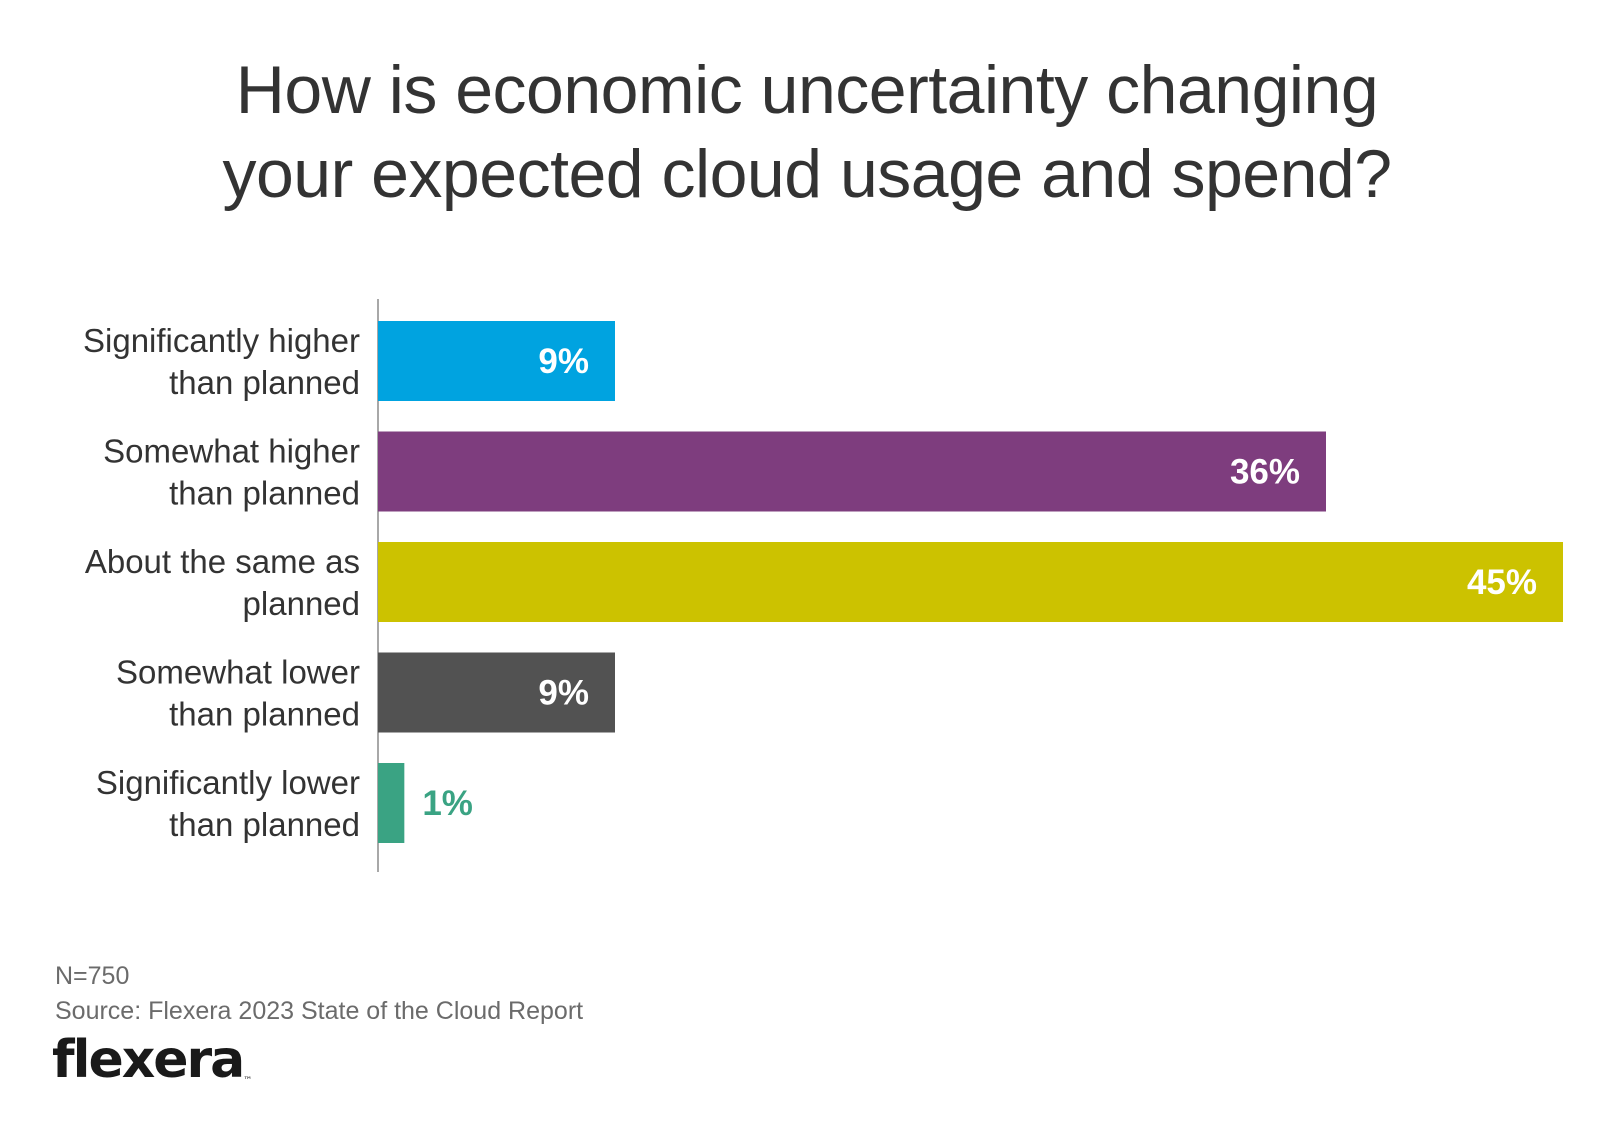  What do you see at coordinates (228, 782) in the screenshot?
I see `category-label-5-line-1: Significantly lower` at bounding box center [228, 782].